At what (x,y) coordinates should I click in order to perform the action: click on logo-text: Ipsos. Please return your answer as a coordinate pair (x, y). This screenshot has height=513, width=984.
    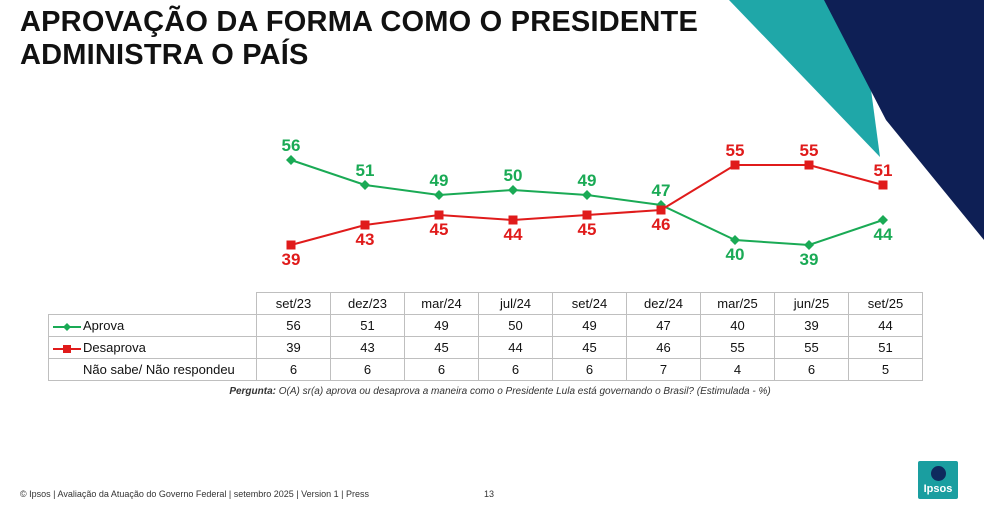
    Looking at the image, I should click on (938, 489).